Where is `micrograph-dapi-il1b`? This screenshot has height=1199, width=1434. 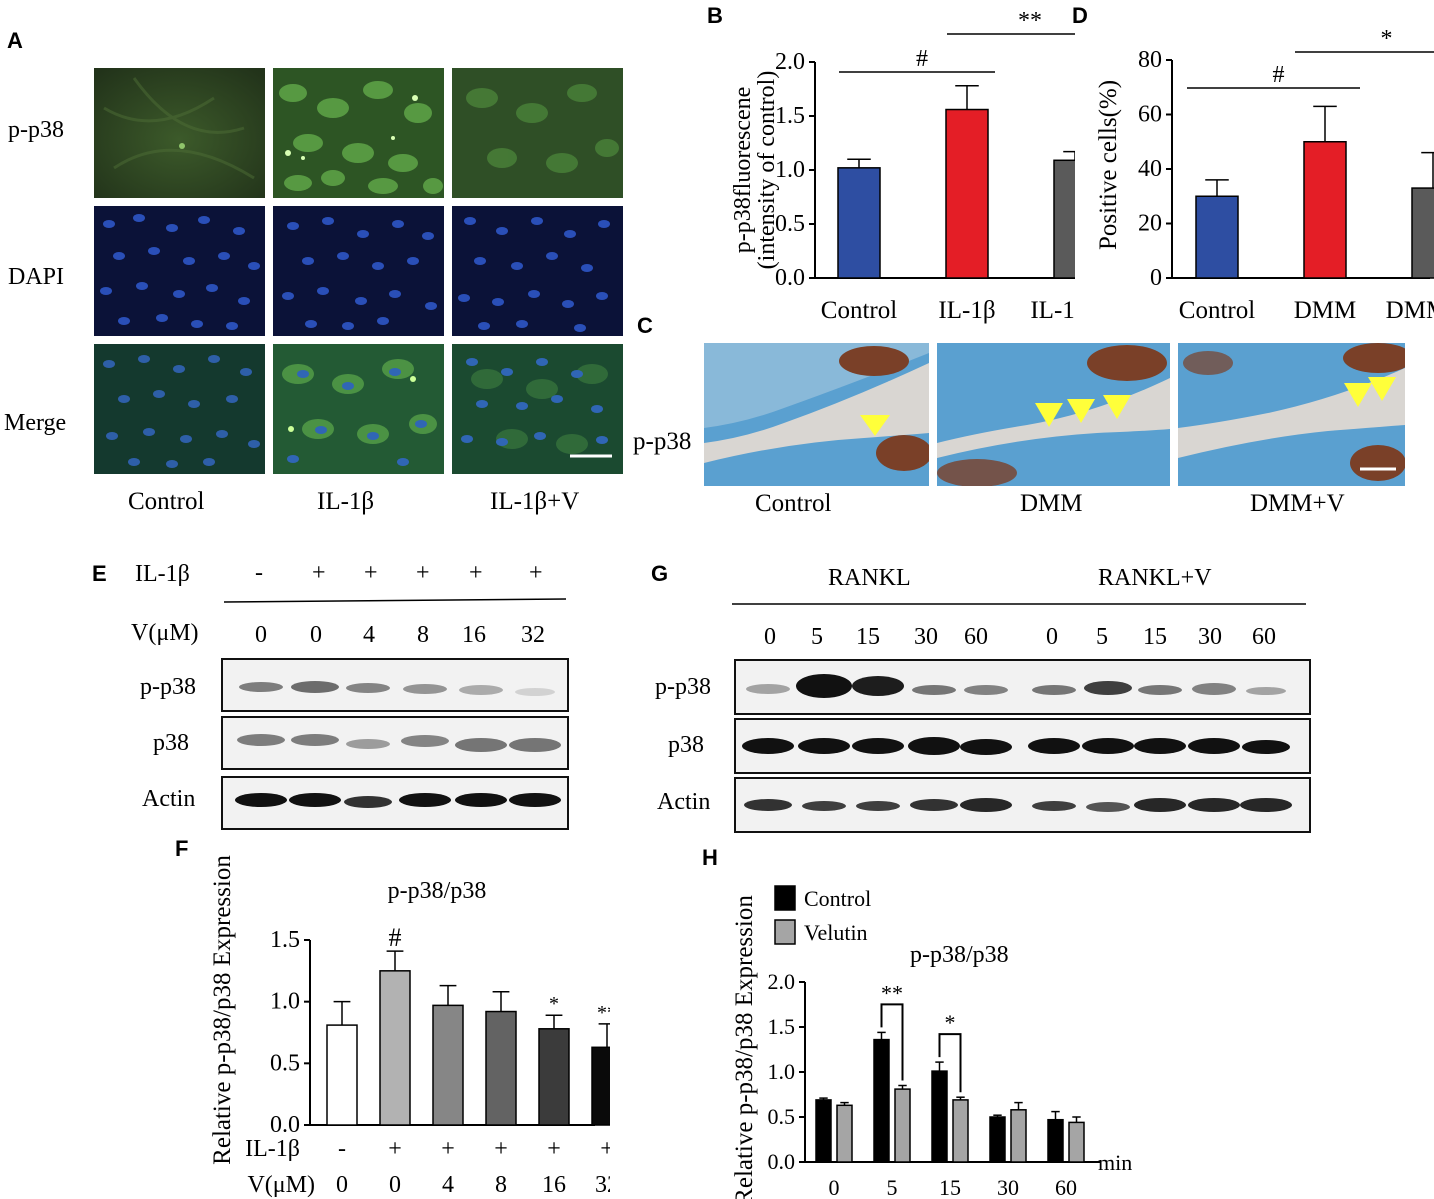
micrograph-dapi-il1b is located at coordinates (358, 271).